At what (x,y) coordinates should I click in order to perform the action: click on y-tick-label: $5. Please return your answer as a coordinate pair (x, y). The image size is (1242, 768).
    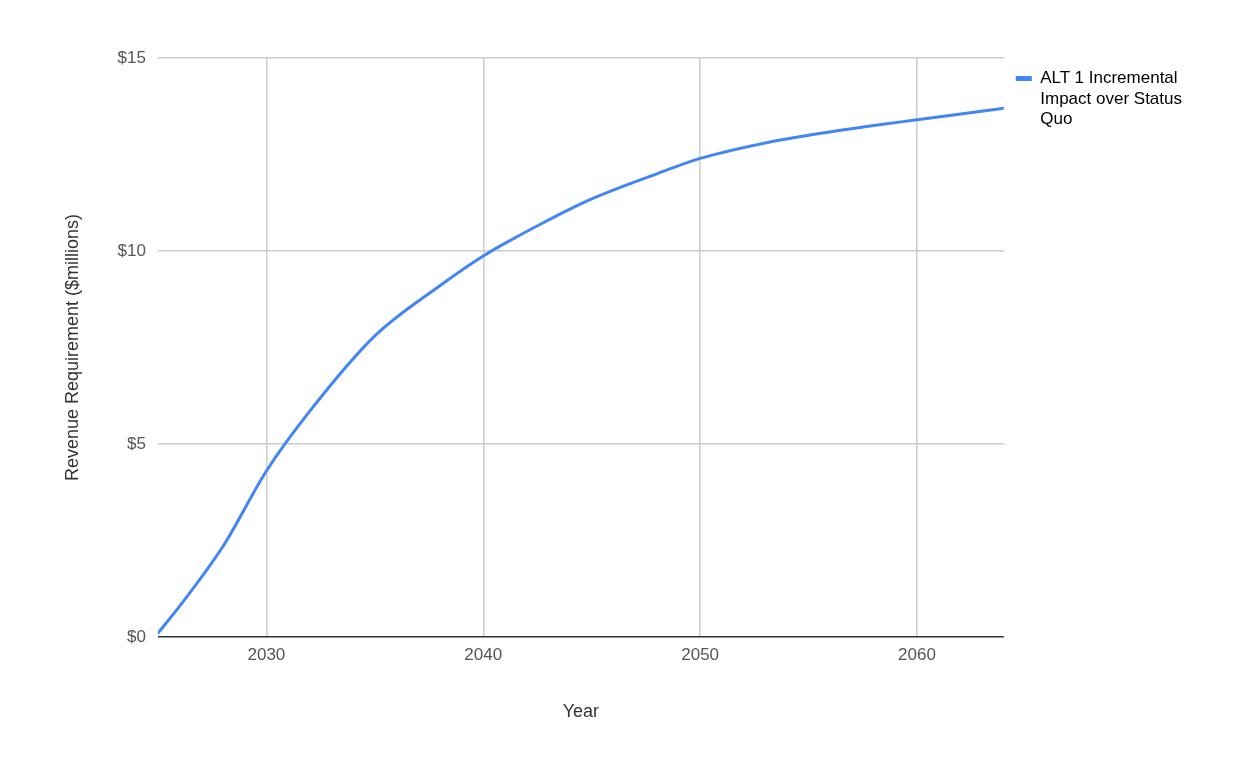
    Looking at the image, I should click on (136, 443).